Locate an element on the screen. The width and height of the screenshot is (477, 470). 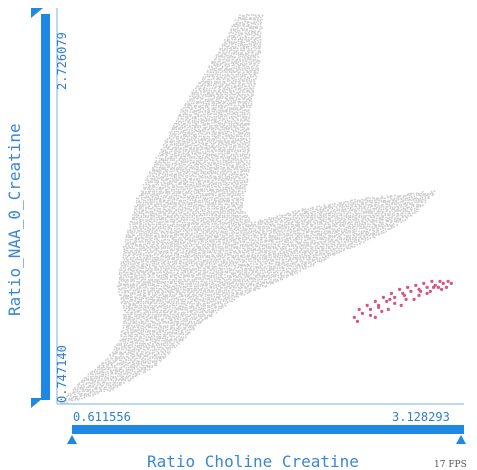
y-range-min-handle is located at coordinates (37, 403).